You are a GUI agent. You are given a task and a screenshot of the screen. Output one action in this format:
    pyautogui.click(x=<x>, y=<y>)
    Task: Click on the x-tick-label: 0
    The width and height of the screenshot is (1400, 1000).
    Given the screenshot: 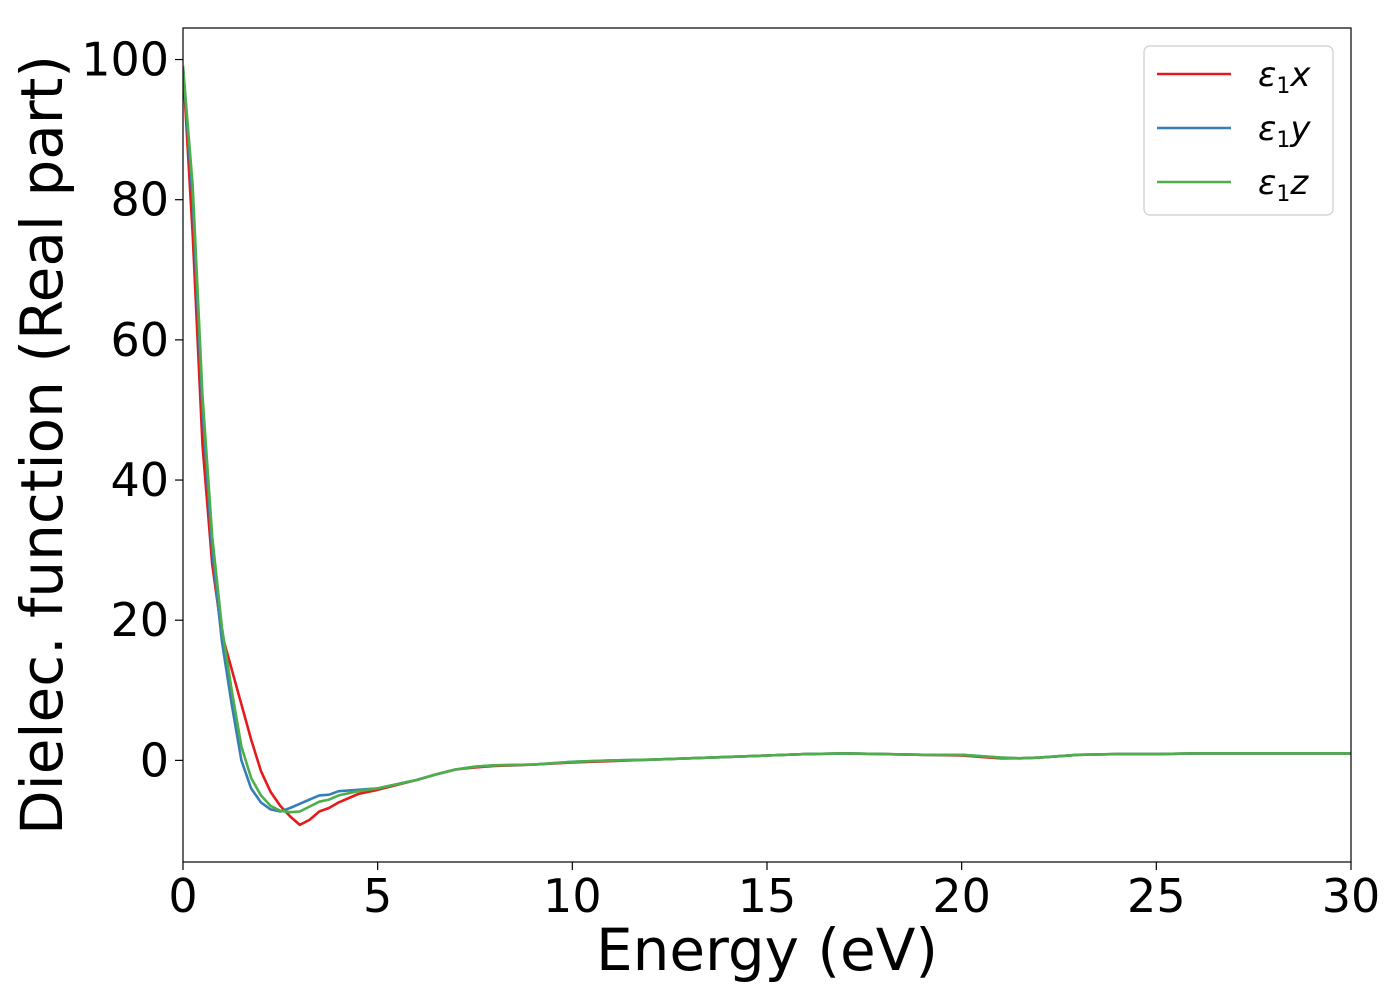 What is the action you would take?
    pyautogui.click(x=182, y=896)
    